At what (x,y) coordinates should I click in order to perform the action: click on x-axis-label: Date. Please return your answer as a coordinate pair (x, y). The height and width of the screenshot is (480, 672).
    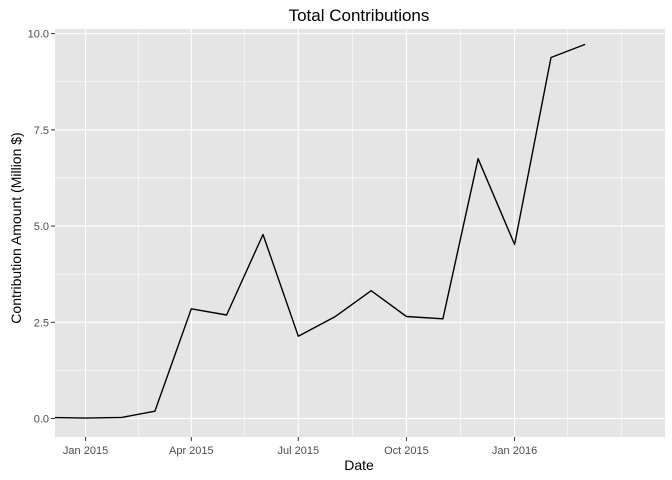
    Looking at the image, I should click on (359, 465).